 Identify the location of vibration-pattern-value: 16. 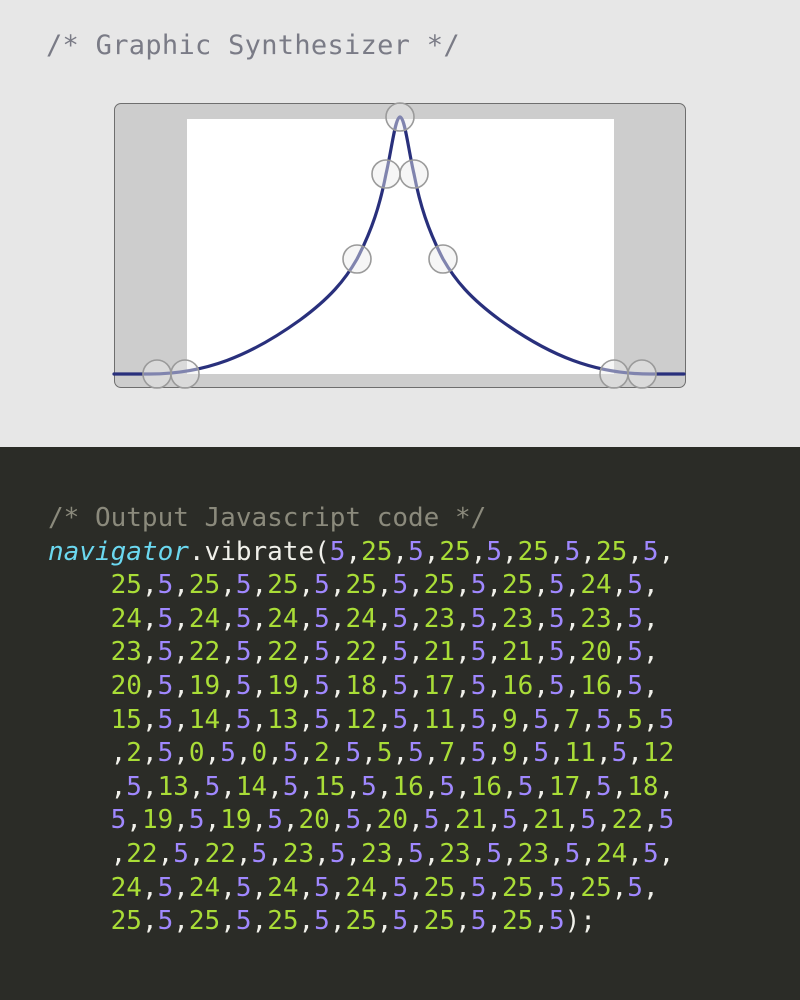
(486, 786).